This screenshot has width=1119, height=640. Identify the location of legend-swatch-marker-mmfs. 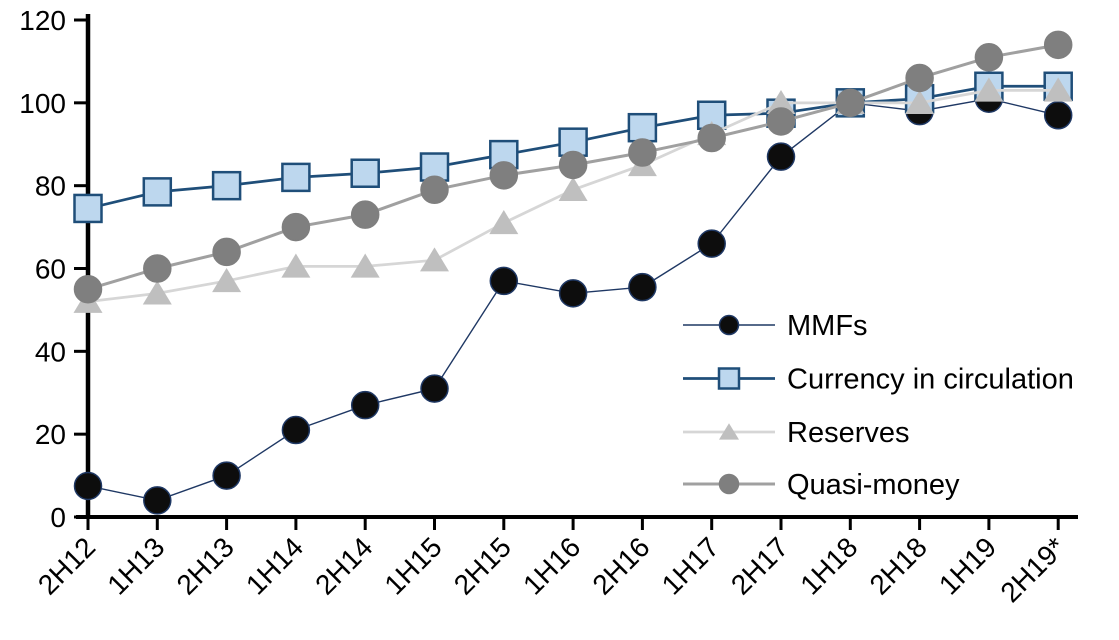
(729, 325).